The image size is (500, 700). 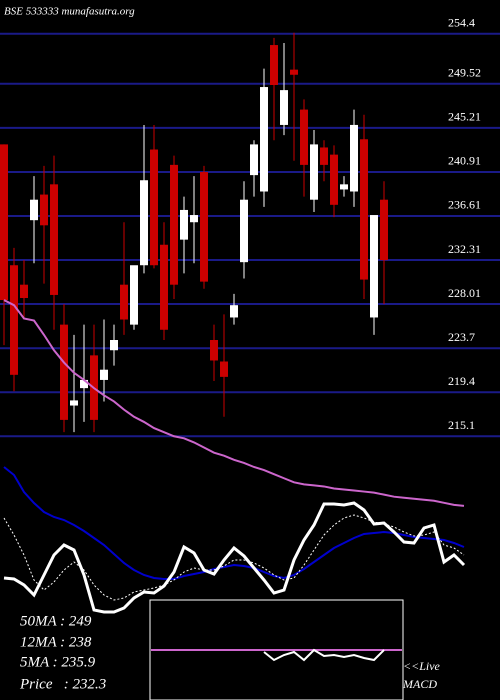 What do you see at coordinates (464, 293) in the screenshot?
I see `y-tick-label: 228.01` at bounding box center [464, 293].